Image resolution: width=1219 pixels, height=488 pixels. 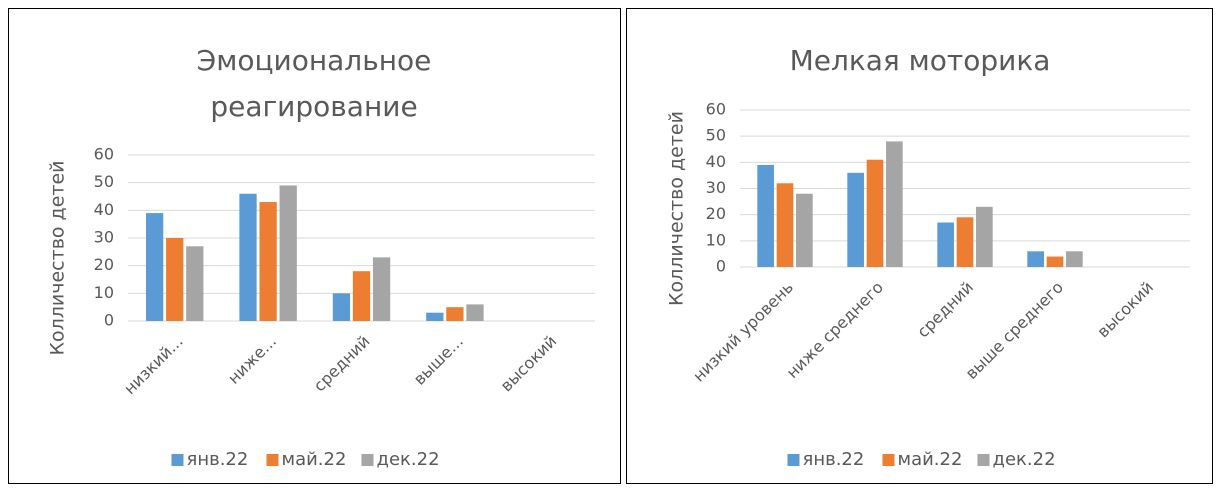 What do you see at coordinates (1014, 330) in the screenshot?
I see `x-tick-label: выше среднего` at bounding box center [1014, 330].